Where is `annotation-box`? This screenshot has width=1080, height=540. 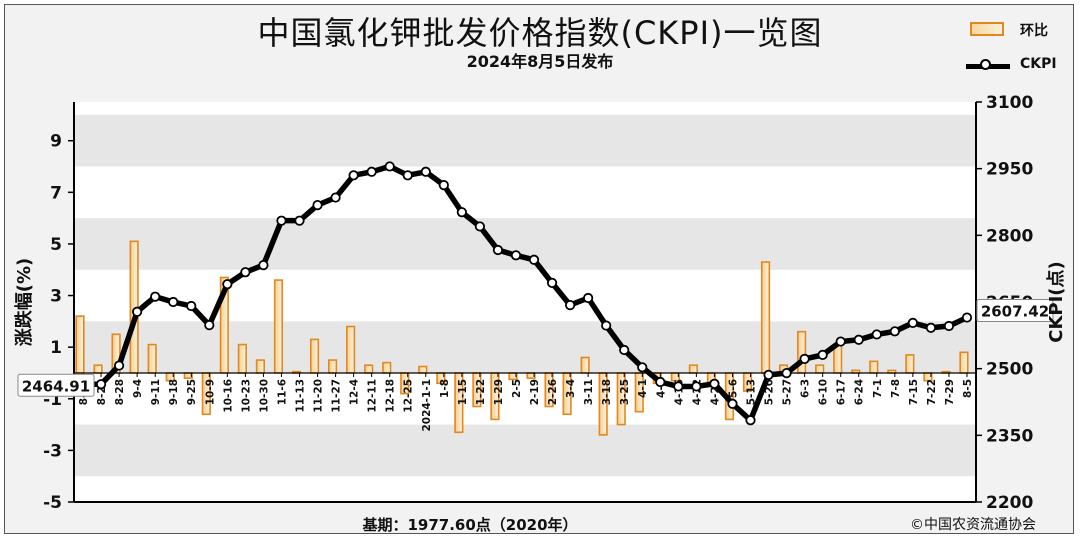 annotation-box is located at coordinates (1015, 311).